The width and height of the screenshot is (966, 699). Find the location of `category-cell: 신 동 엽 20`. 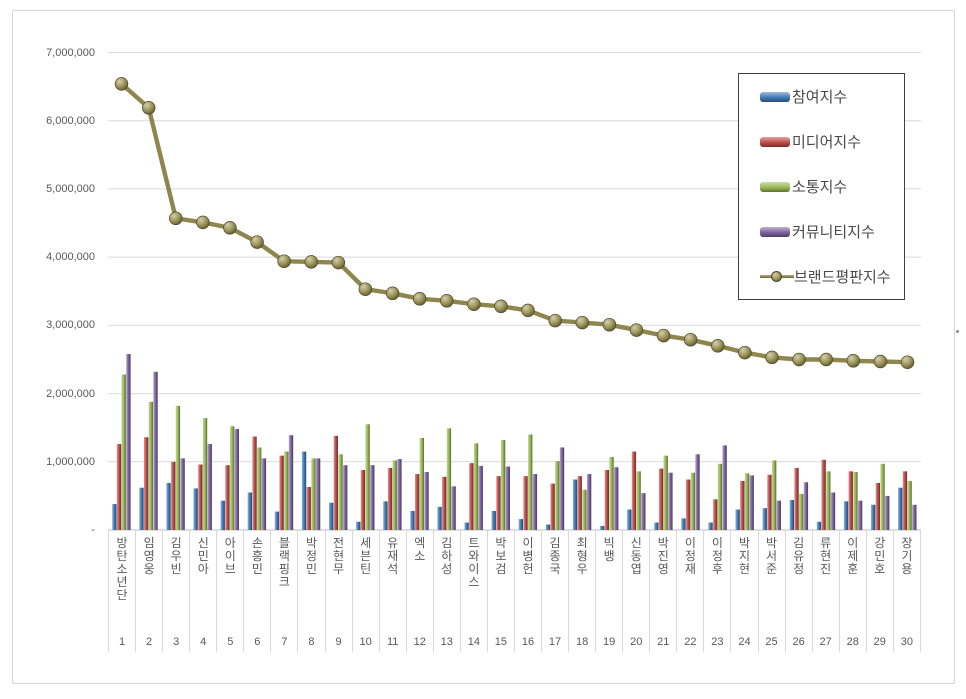

category-cell: 신 동 엽 20 is located at coordinates (637, 591).